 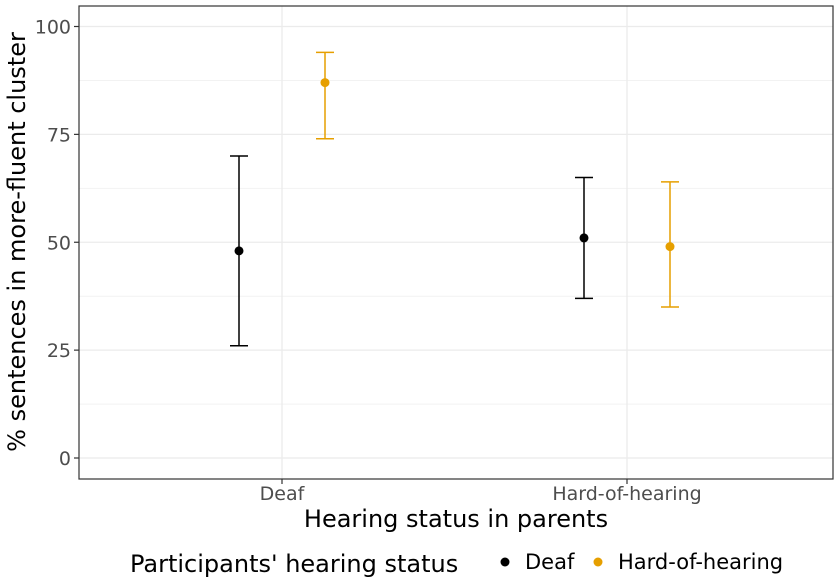 I want to click on legend-label: Deaf, so click(x=550, y=562).